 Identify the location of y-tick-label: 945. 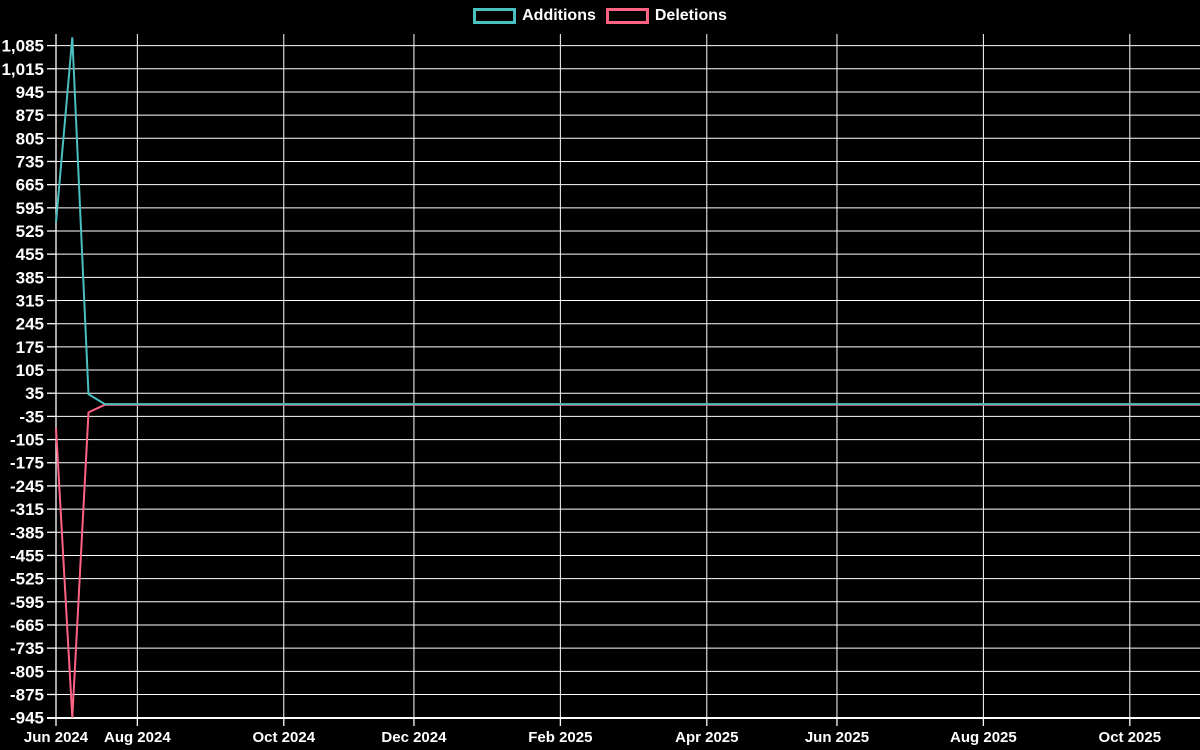
(30, 92).